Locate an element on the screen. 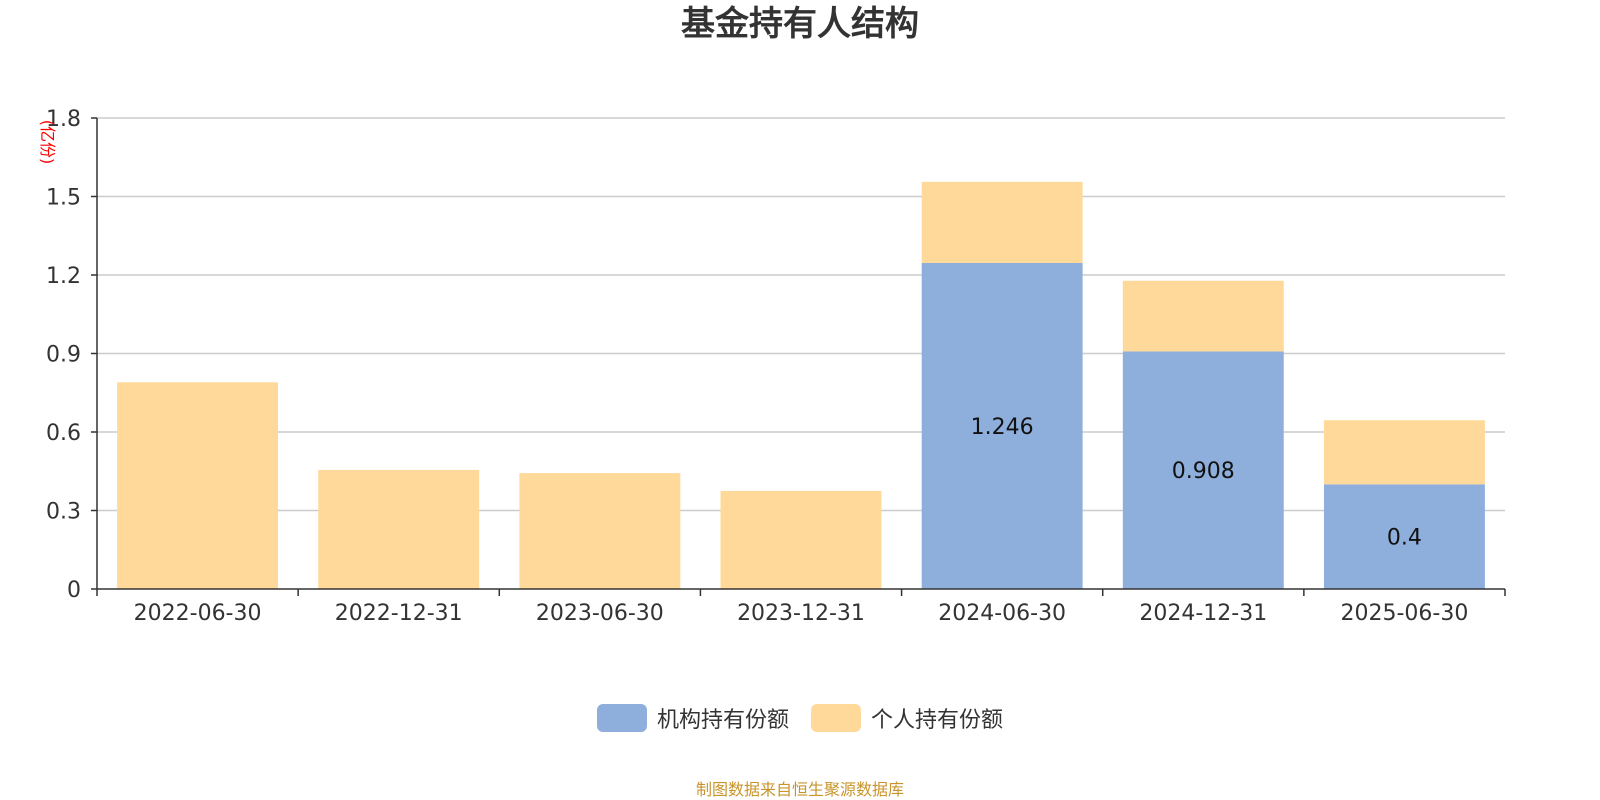 The width and height of the screenshot is (1600, 800). legend-item-institutional: 机构持有份额 is located at coordinates (692, 718).